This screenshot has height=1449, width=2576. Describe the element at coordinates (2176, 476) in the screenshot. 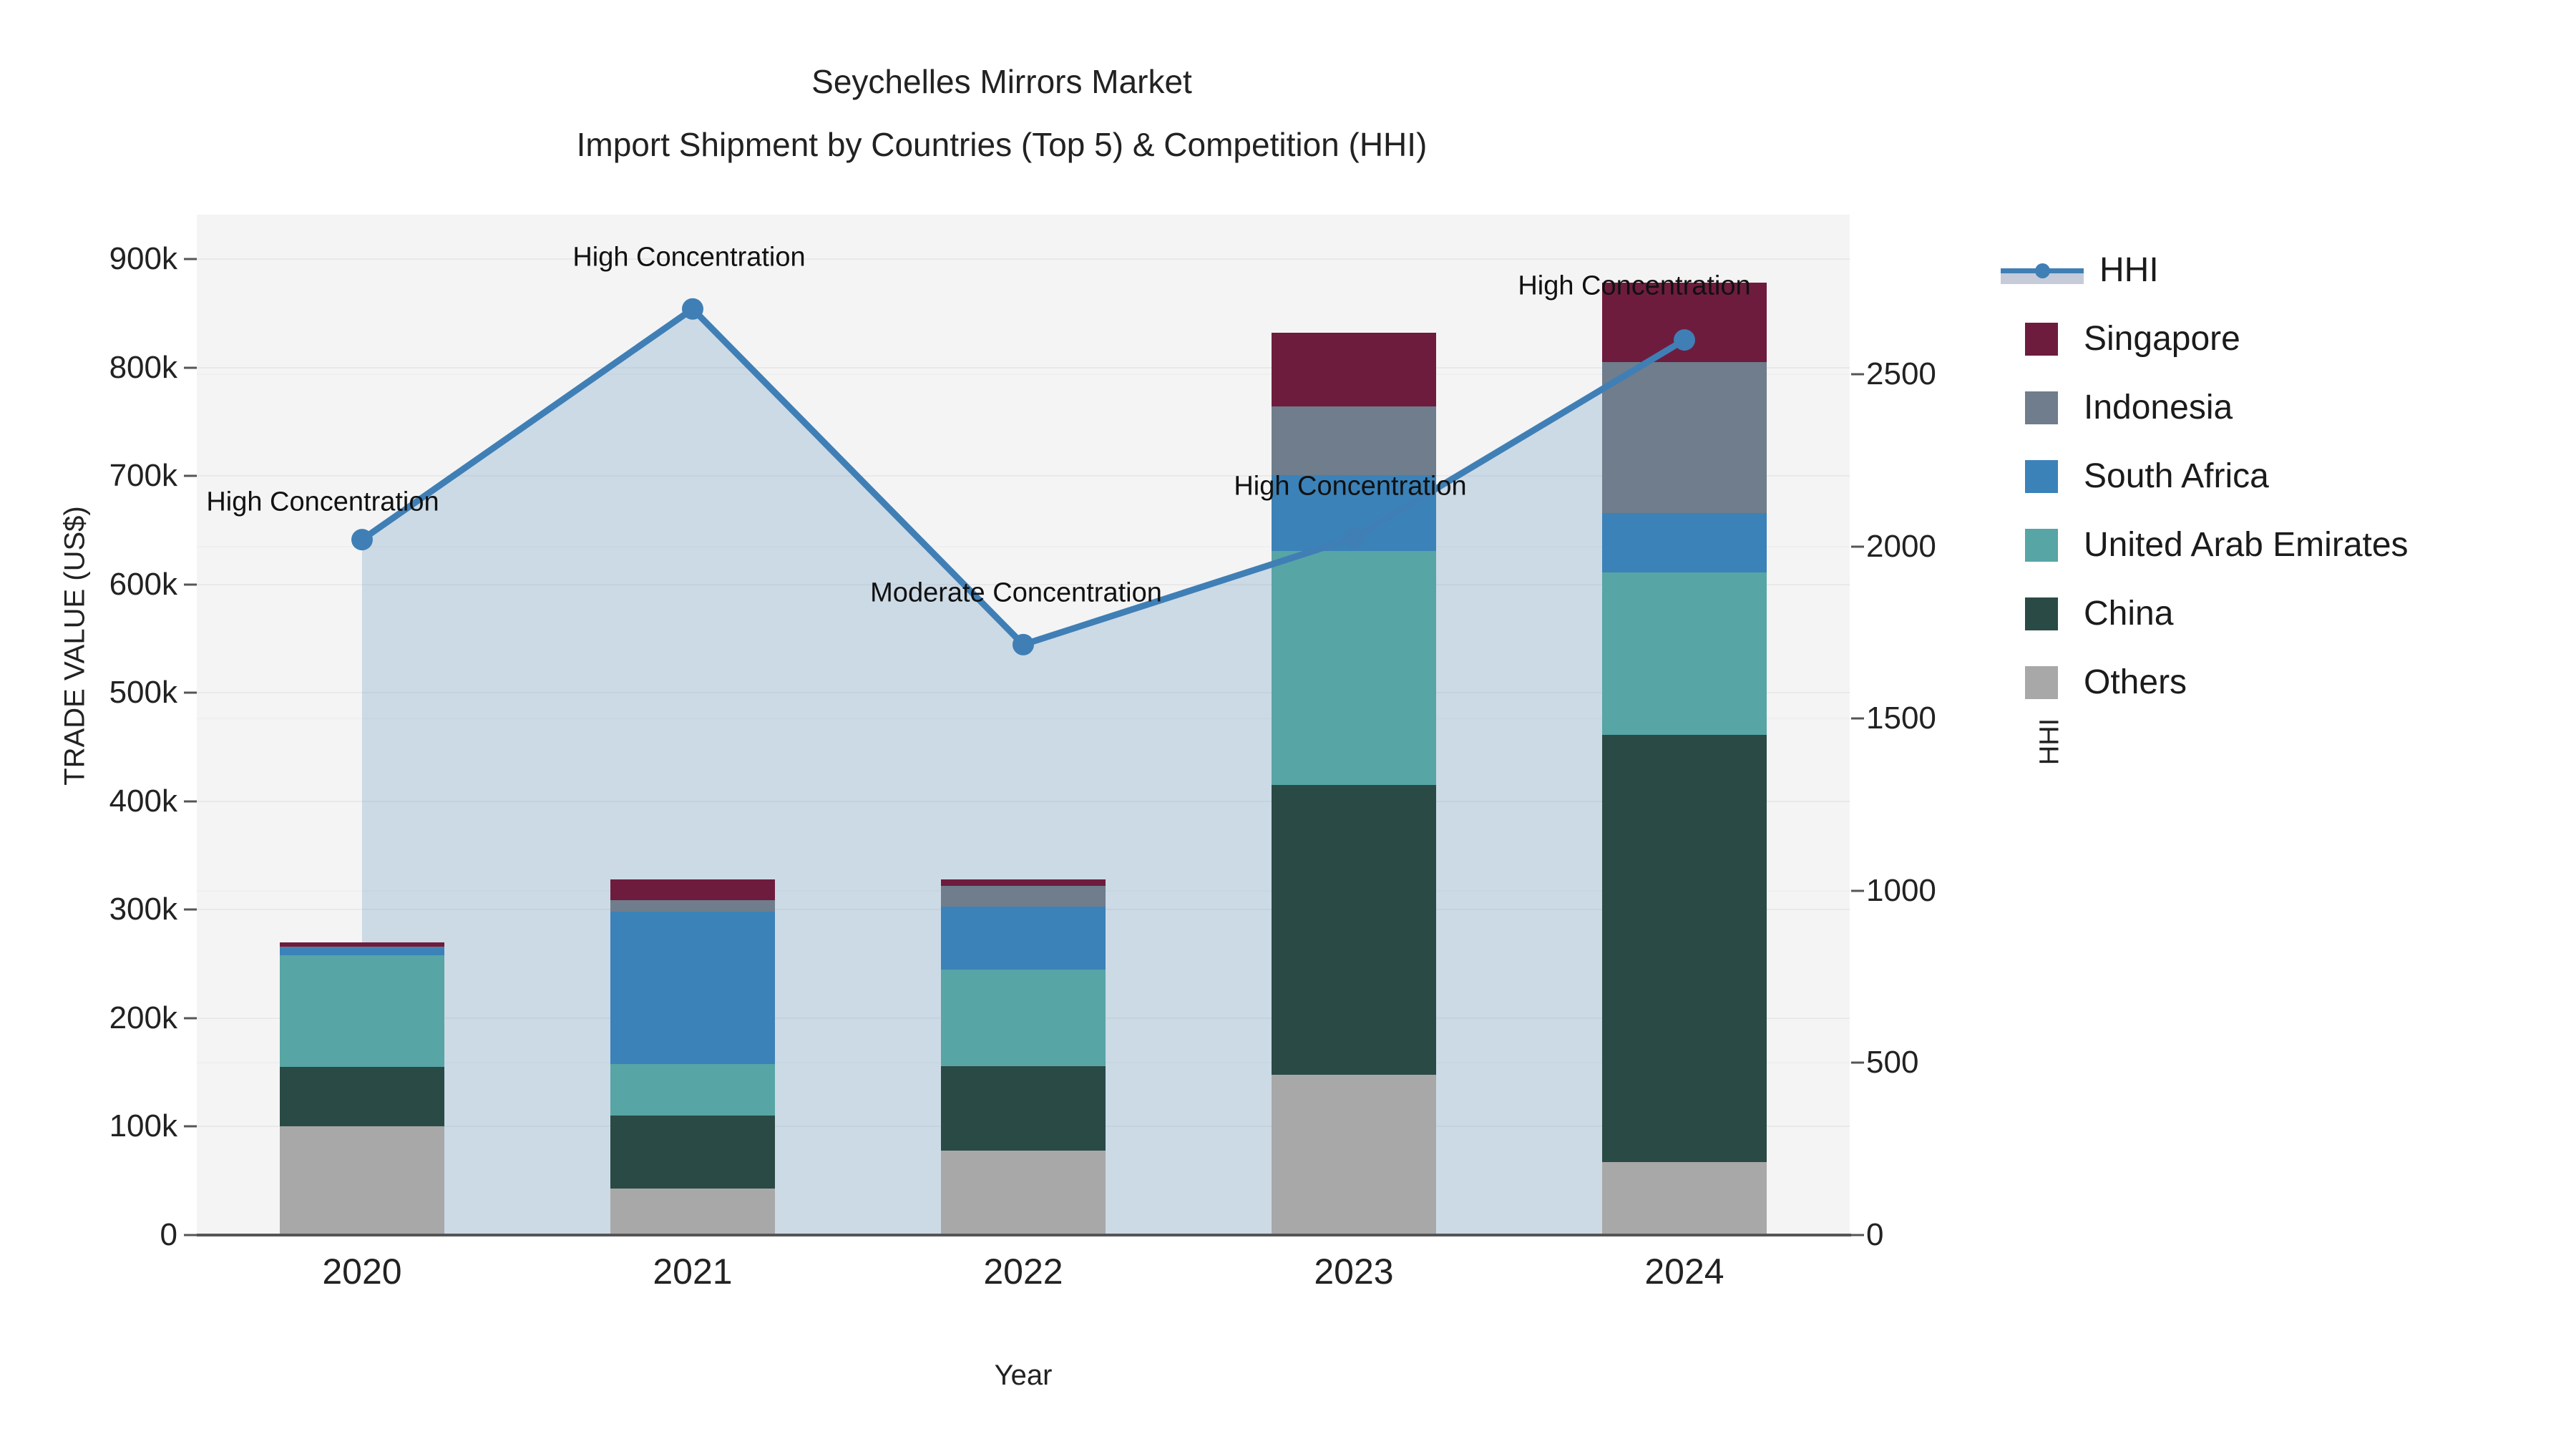

I see `legend-item-label: South Africa` at that location.